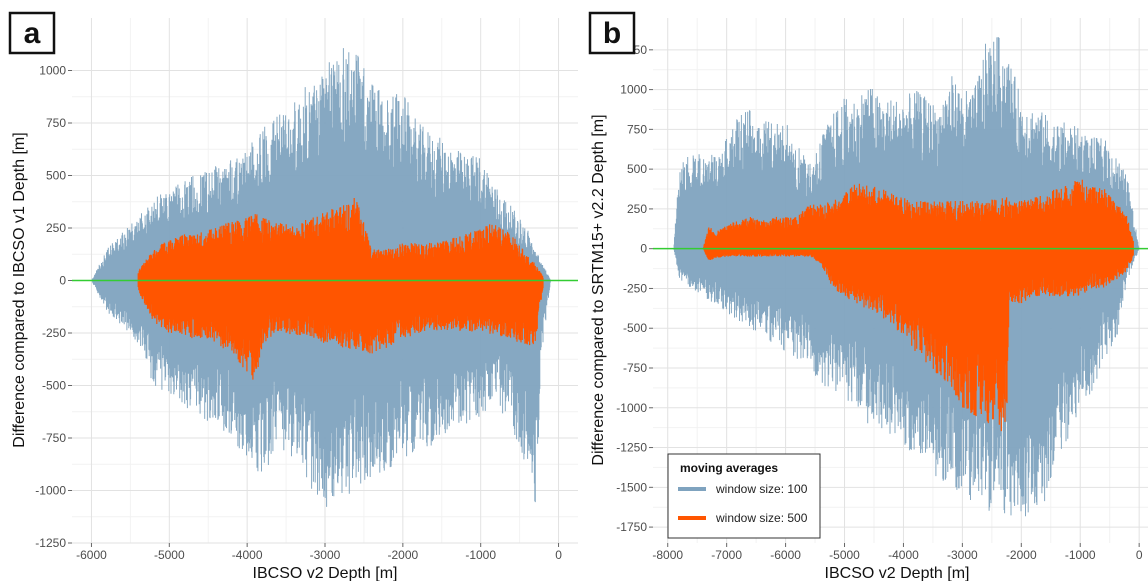 The width and height of the screenshot is (1148, 581). I want to click on legend-box, so click(744, 496).